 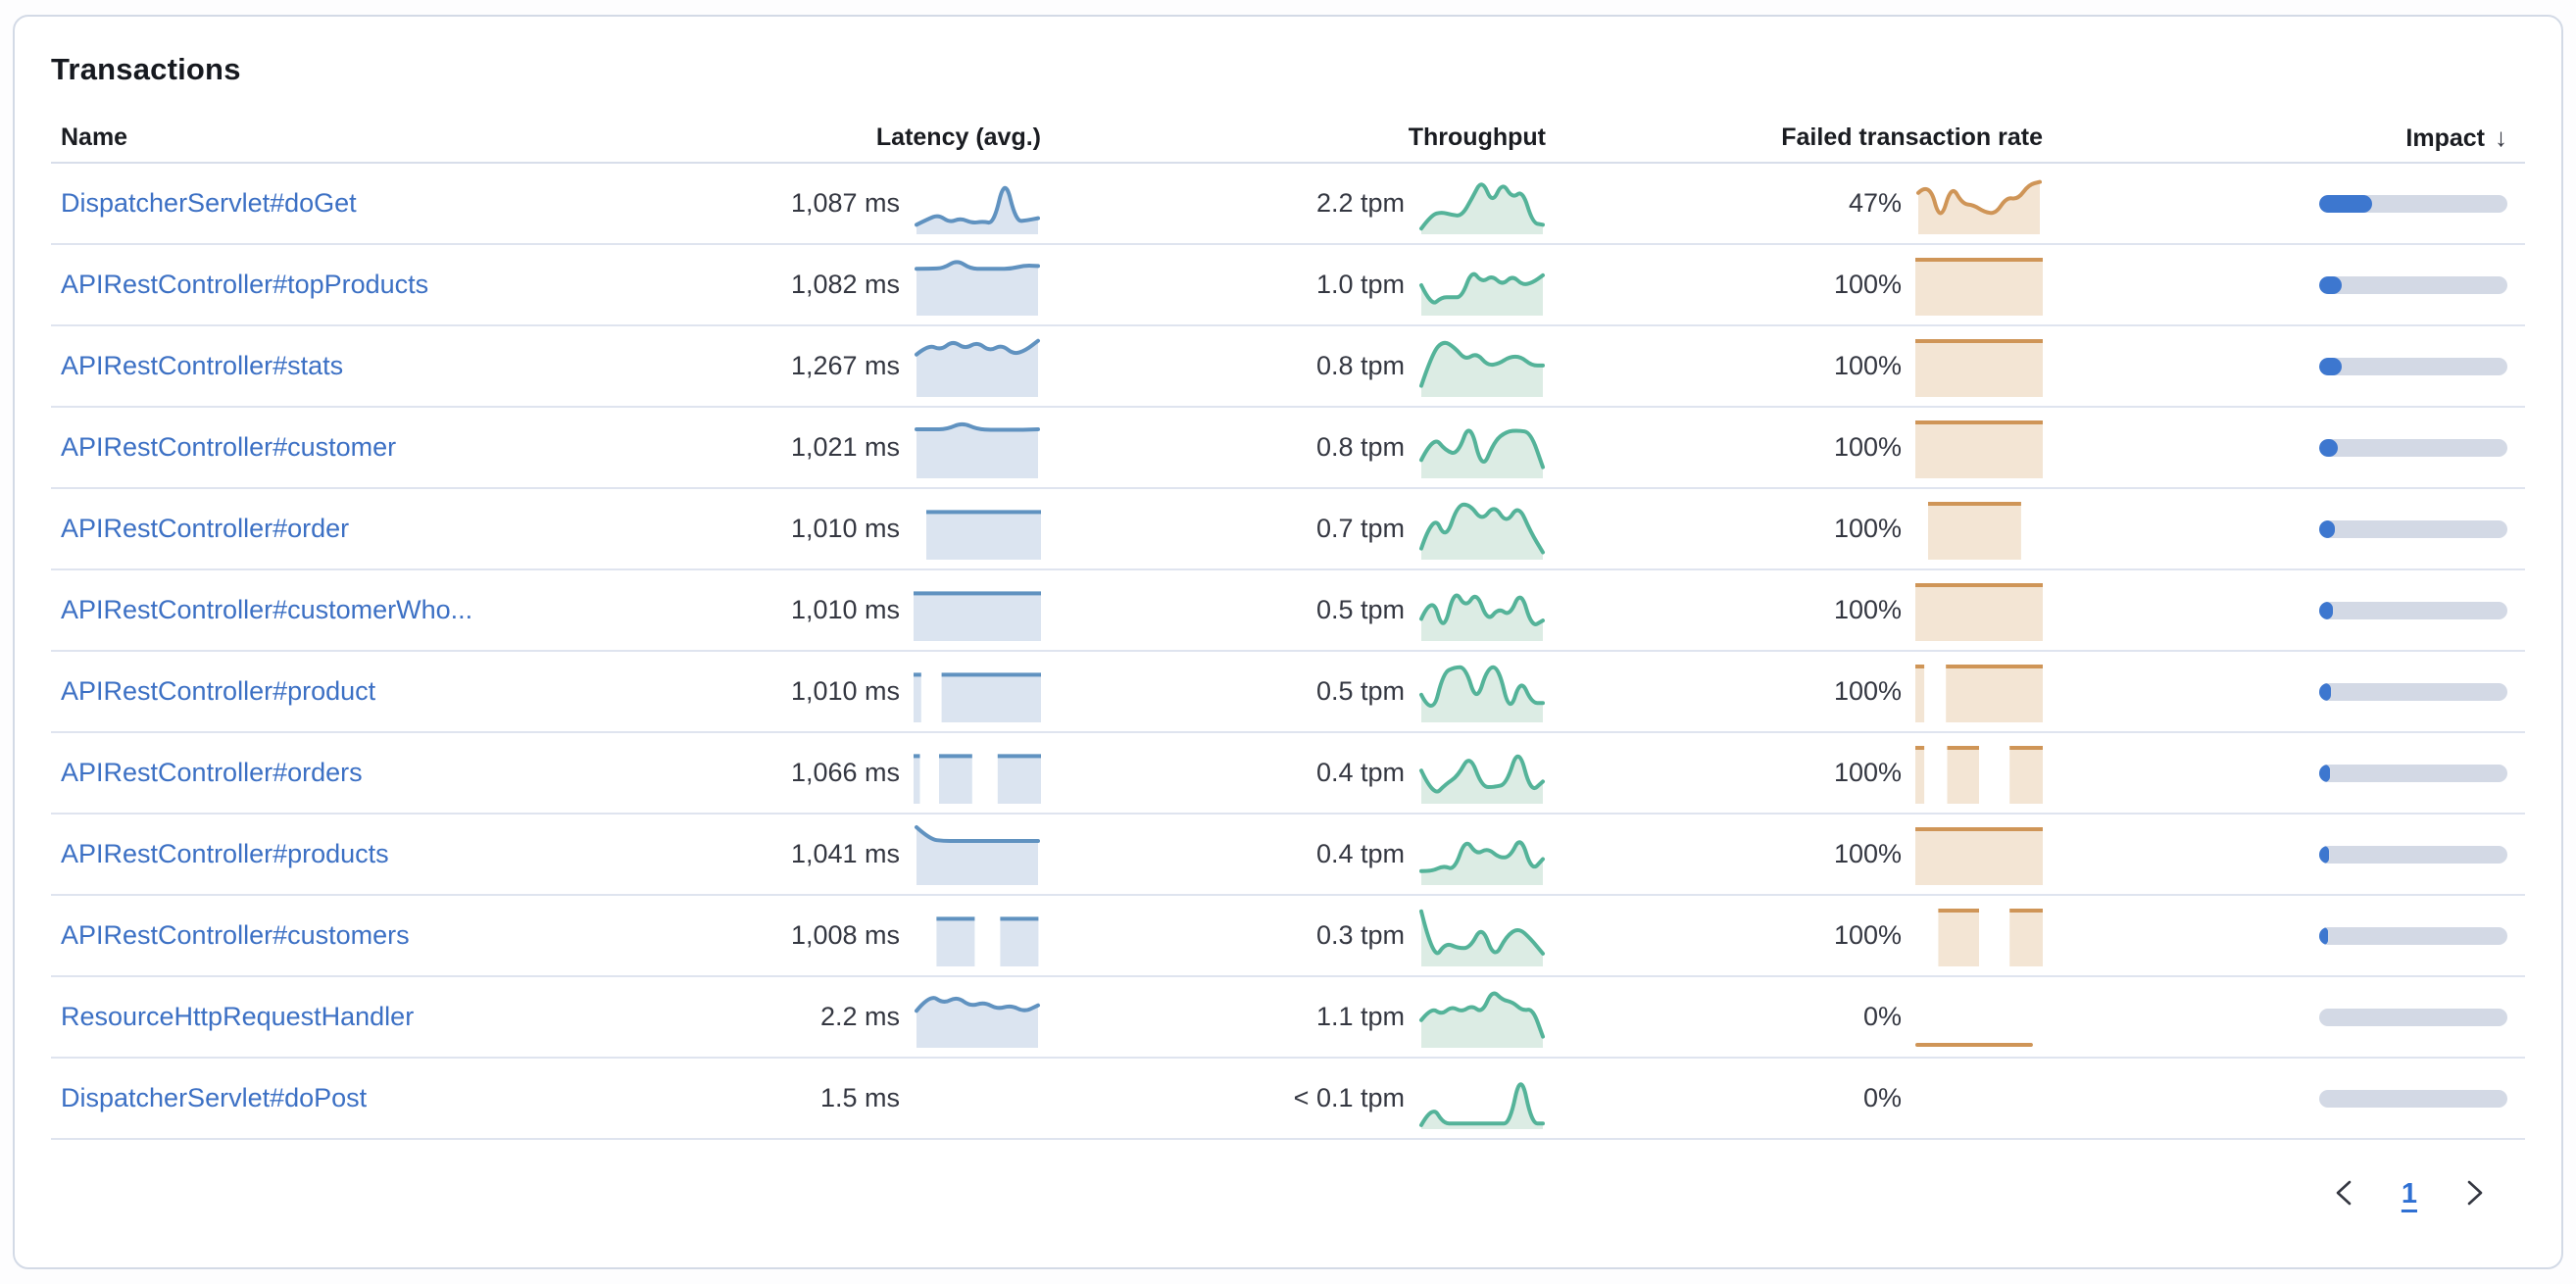 I want to click on latency-value-cell: 2.2 ms, so click(x=864, y=1017).